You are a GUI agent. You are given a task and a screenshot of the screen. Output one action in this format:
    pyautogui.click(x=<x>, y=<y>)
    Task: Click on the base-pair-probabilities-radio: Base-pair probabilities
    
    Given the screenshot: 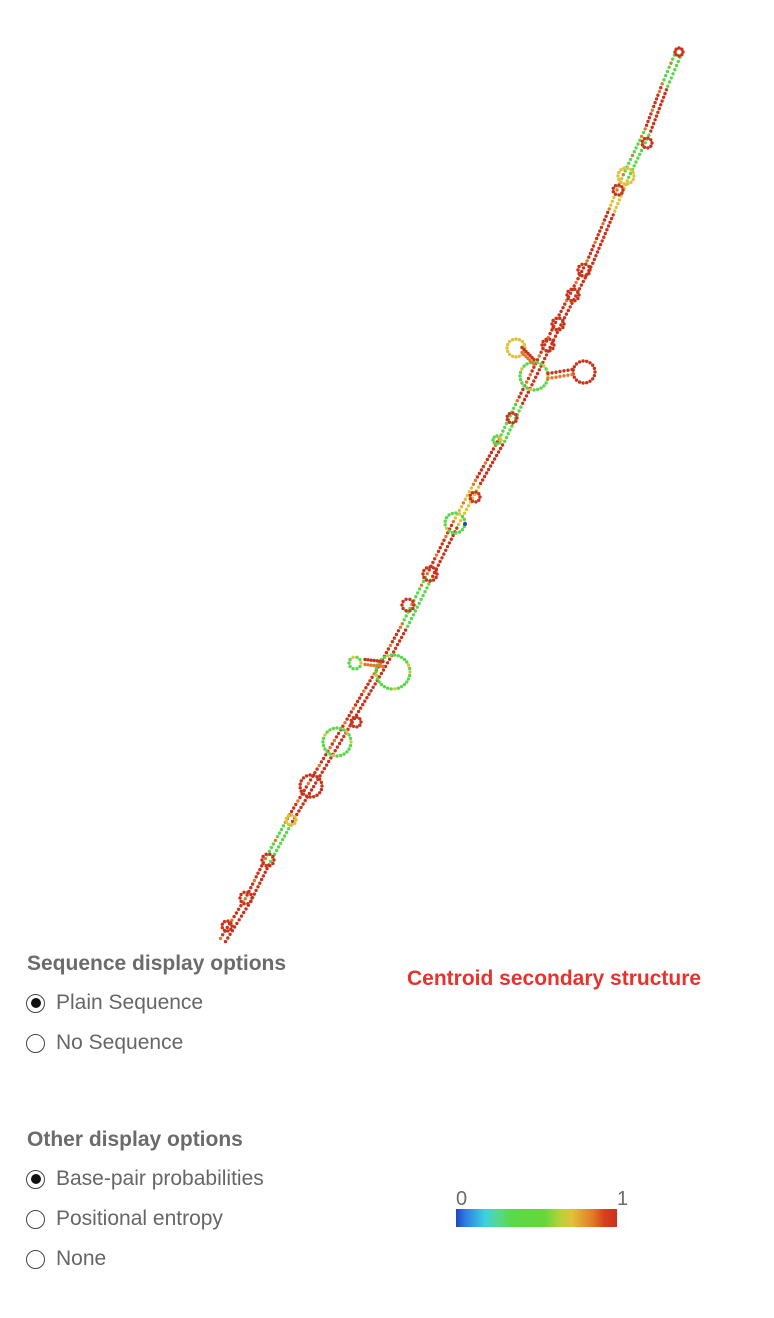 What is the action you would take?
    pyautogui.click(x=145, y=1179)
    